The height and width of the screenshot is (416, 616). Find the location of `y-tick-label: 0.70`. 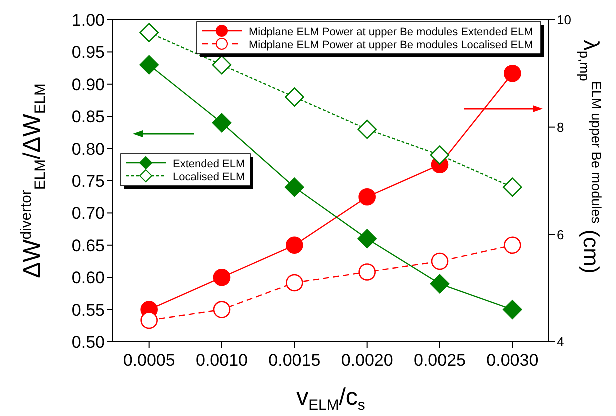

y-tick-label: 0.70 is located at coordinates (88, 214).